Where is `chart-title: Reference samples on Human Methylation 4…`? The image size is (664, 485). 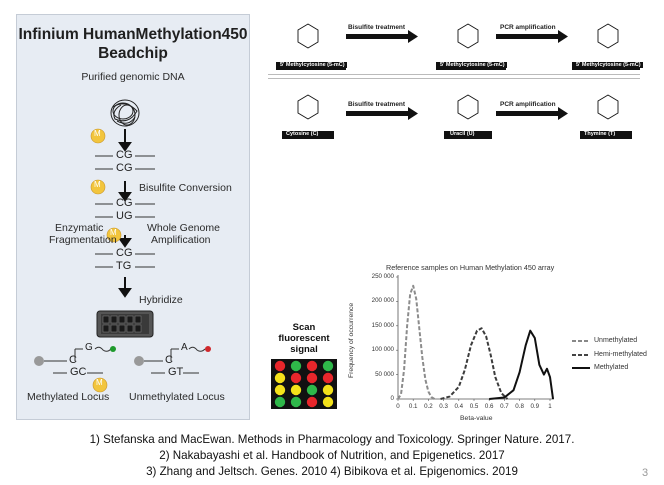 chart-title: Reference samples on Human Methylation 4… is located at coordinates (470, 267).